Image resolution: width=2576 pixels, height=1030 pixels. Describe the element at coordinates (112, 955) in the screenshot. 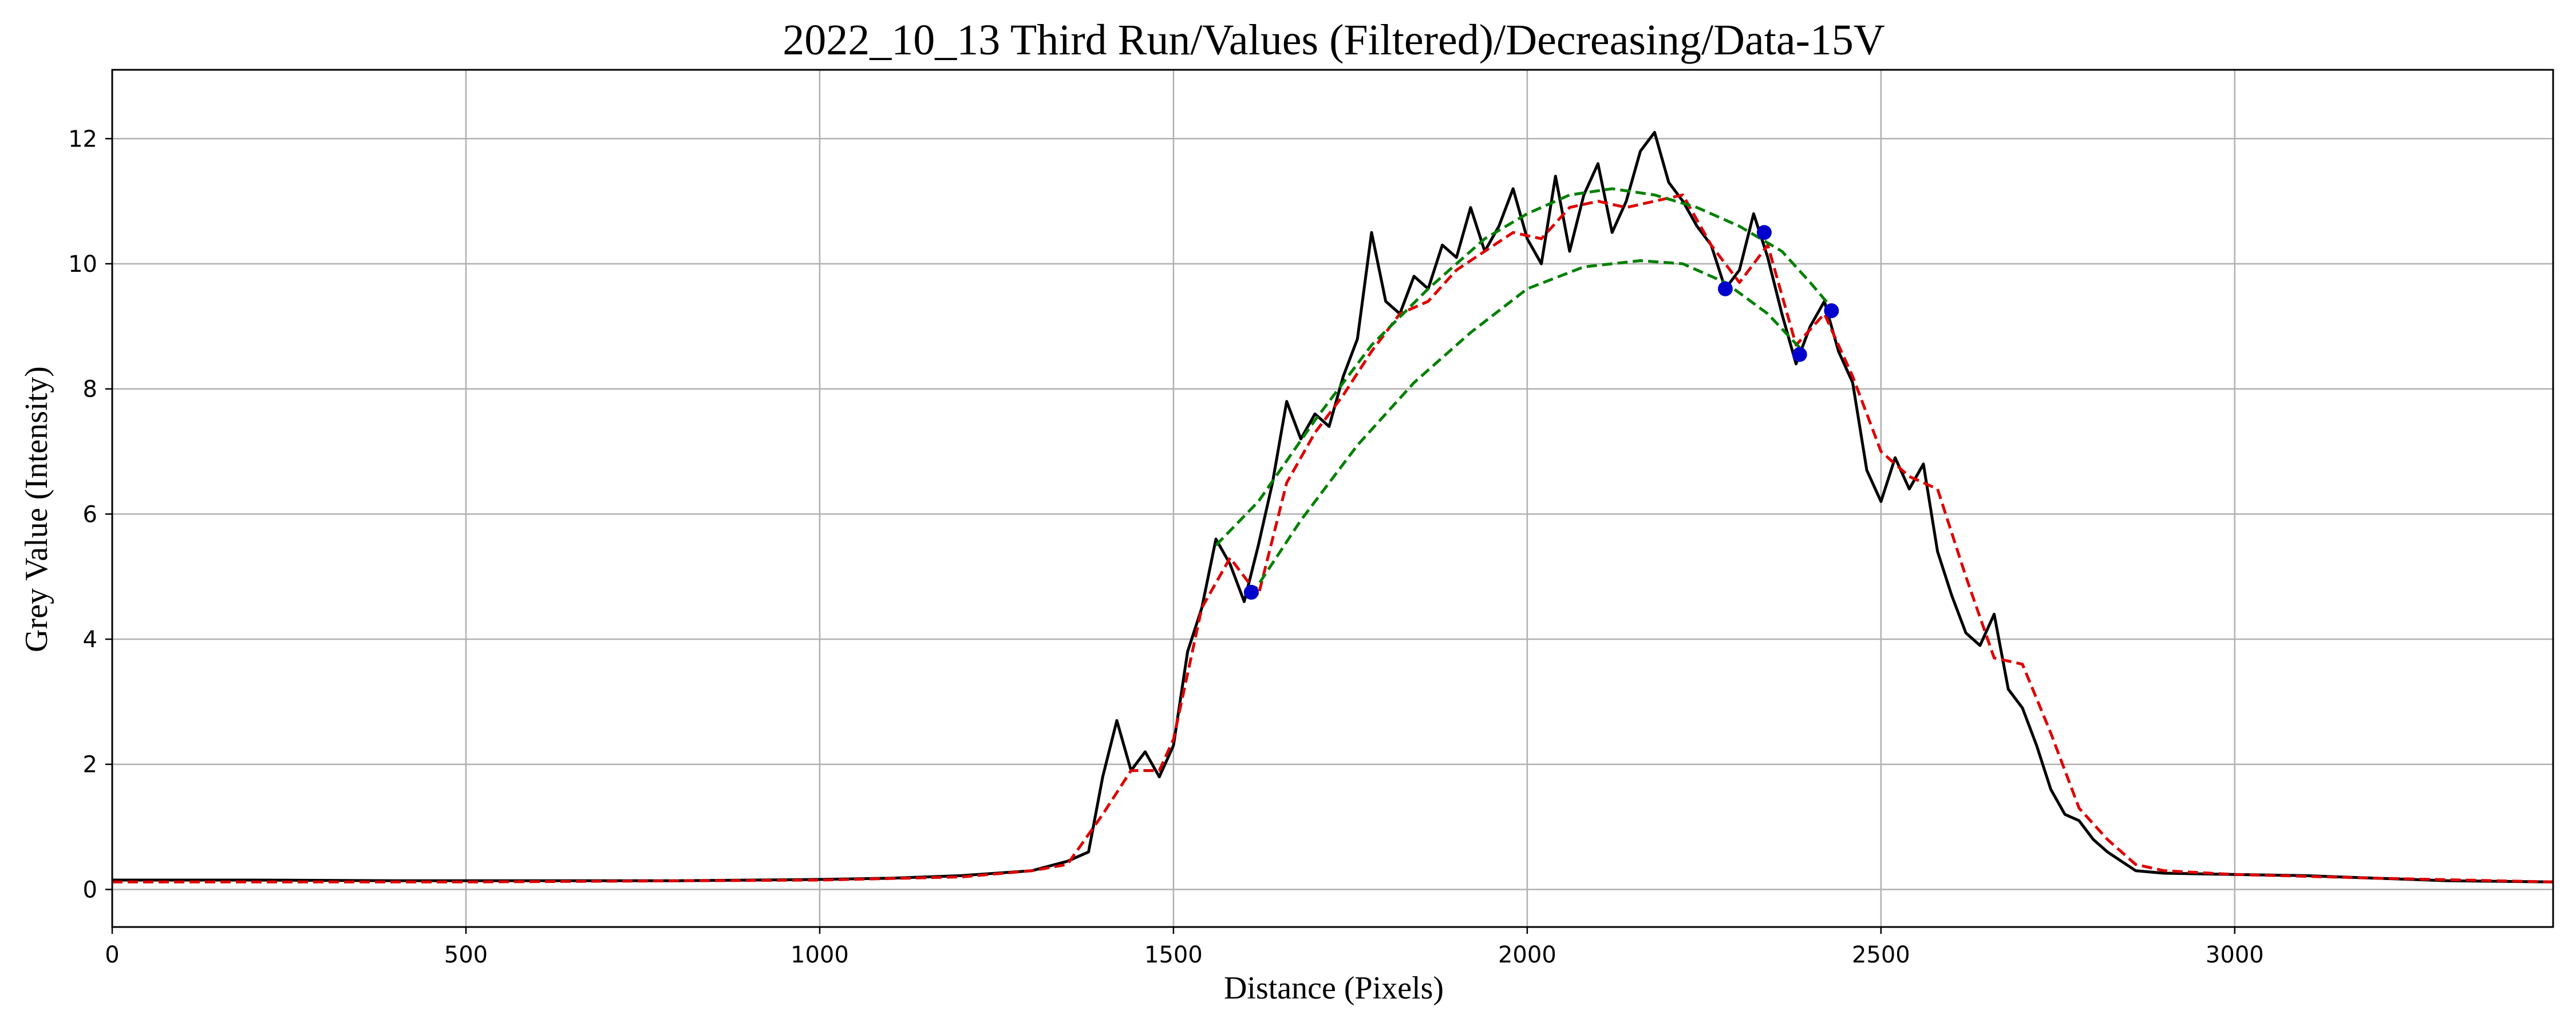

I see `x-tick-label: 0` at that location.